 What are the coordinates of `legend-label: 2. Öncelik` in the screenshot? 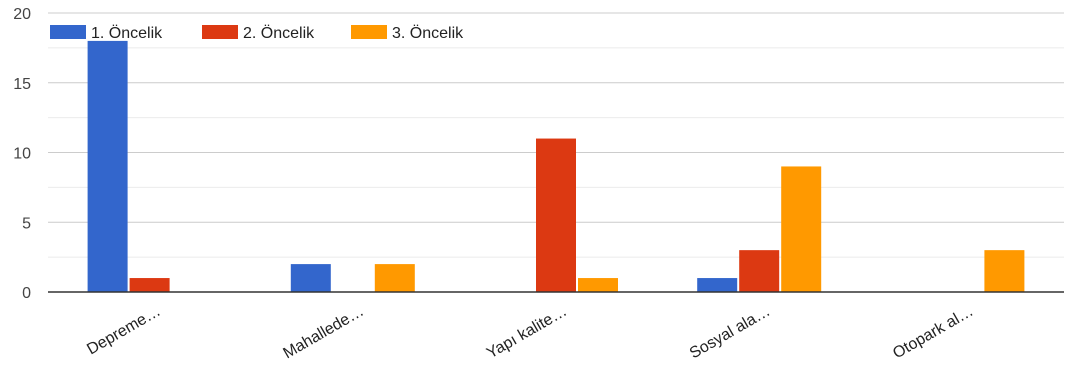 It's located at (279, 33).